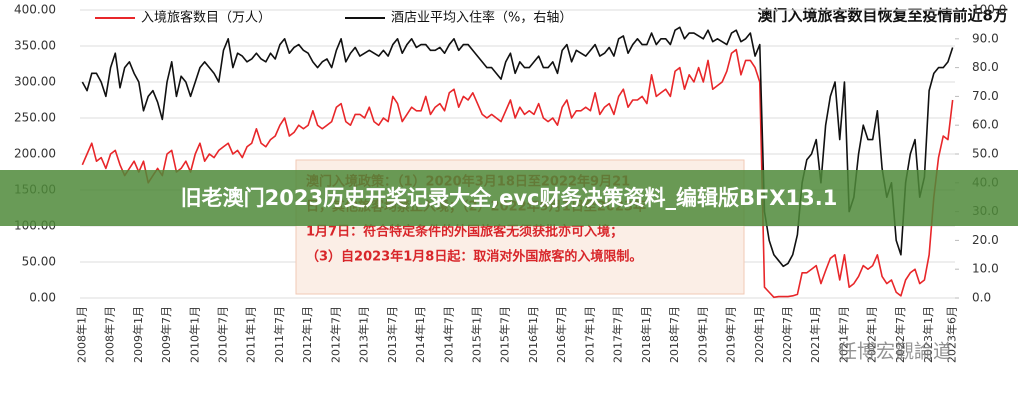 The height and width of the screenshot is (400, 1018). I want to click on annotation-line: 1月7日：符合特定条件的外国旅客无须获批亦可入境；, so click(464, 232).